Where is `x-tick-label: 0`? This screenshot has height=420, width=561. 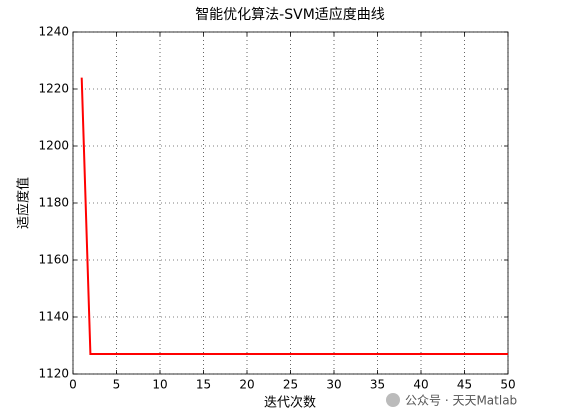
x-tick-label: 0 is located at coordinates (73, 385).